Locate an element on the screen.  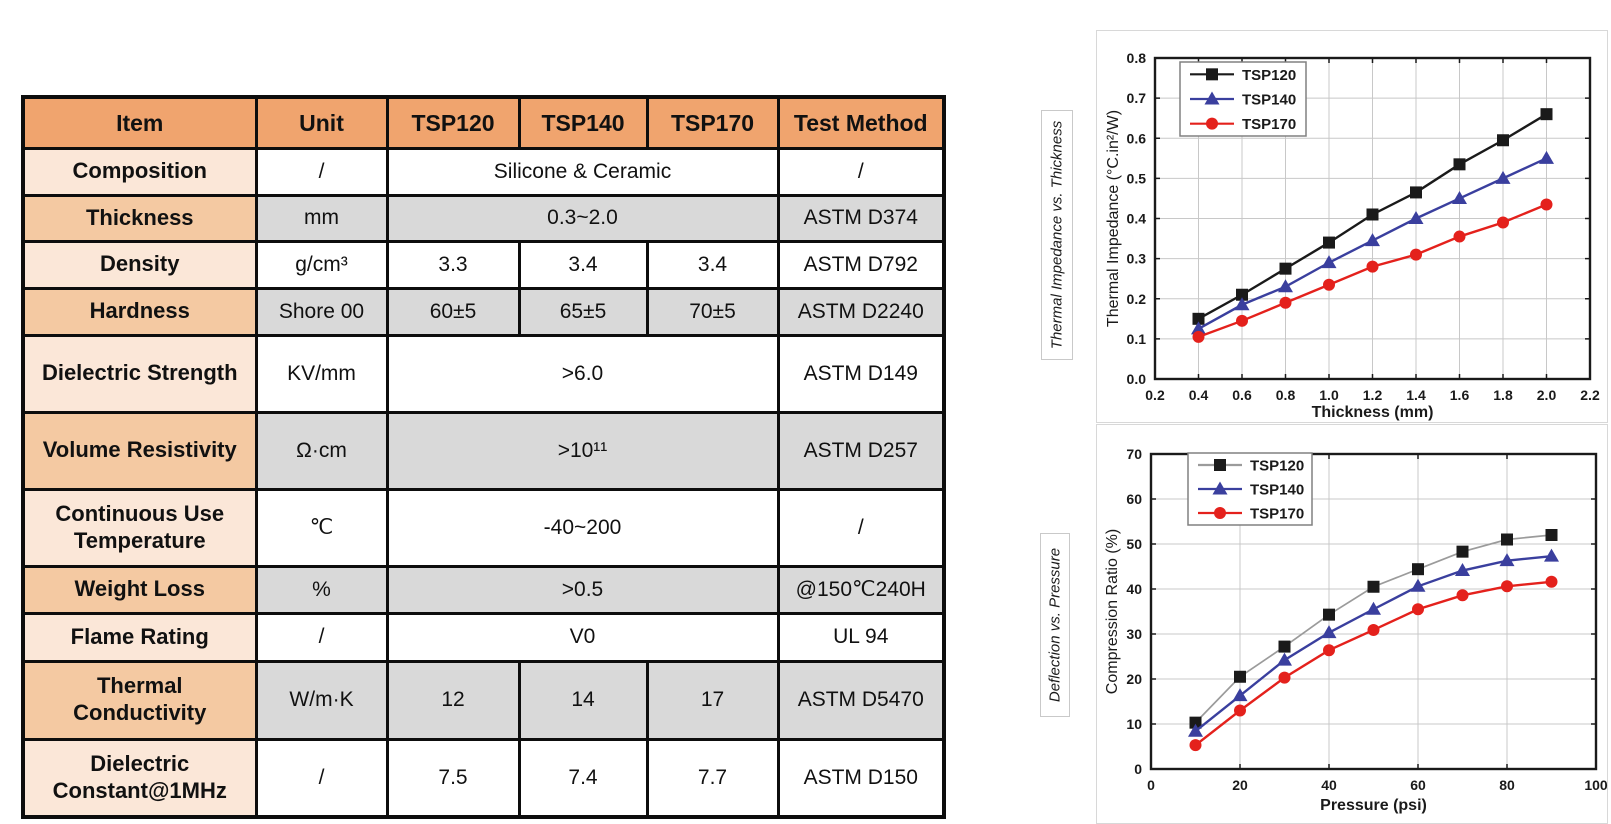
cell-test-method: ASTM D374 is located at coordinates (861, 218).